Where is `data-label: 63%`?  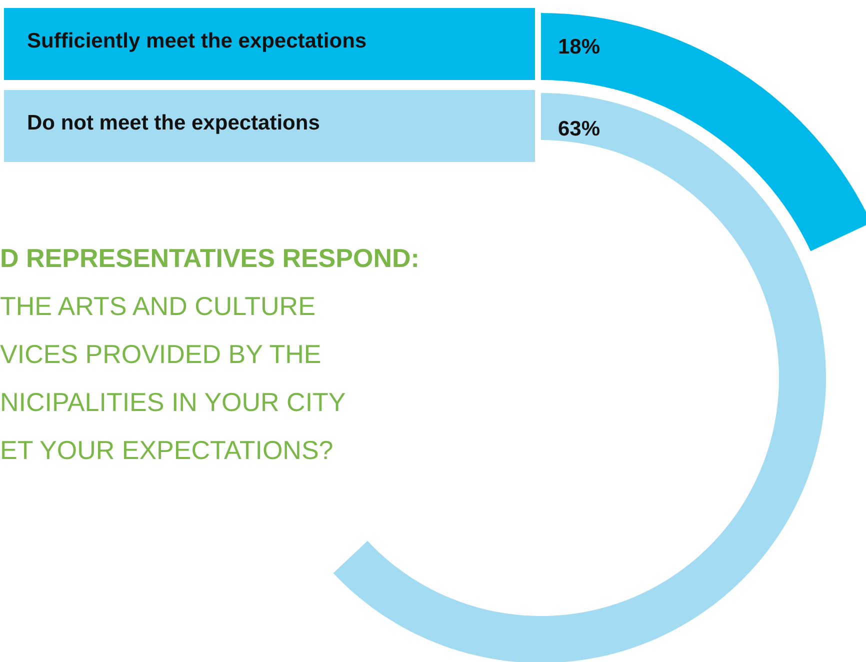 data-label: 63% is located at coordinates (579, 129).